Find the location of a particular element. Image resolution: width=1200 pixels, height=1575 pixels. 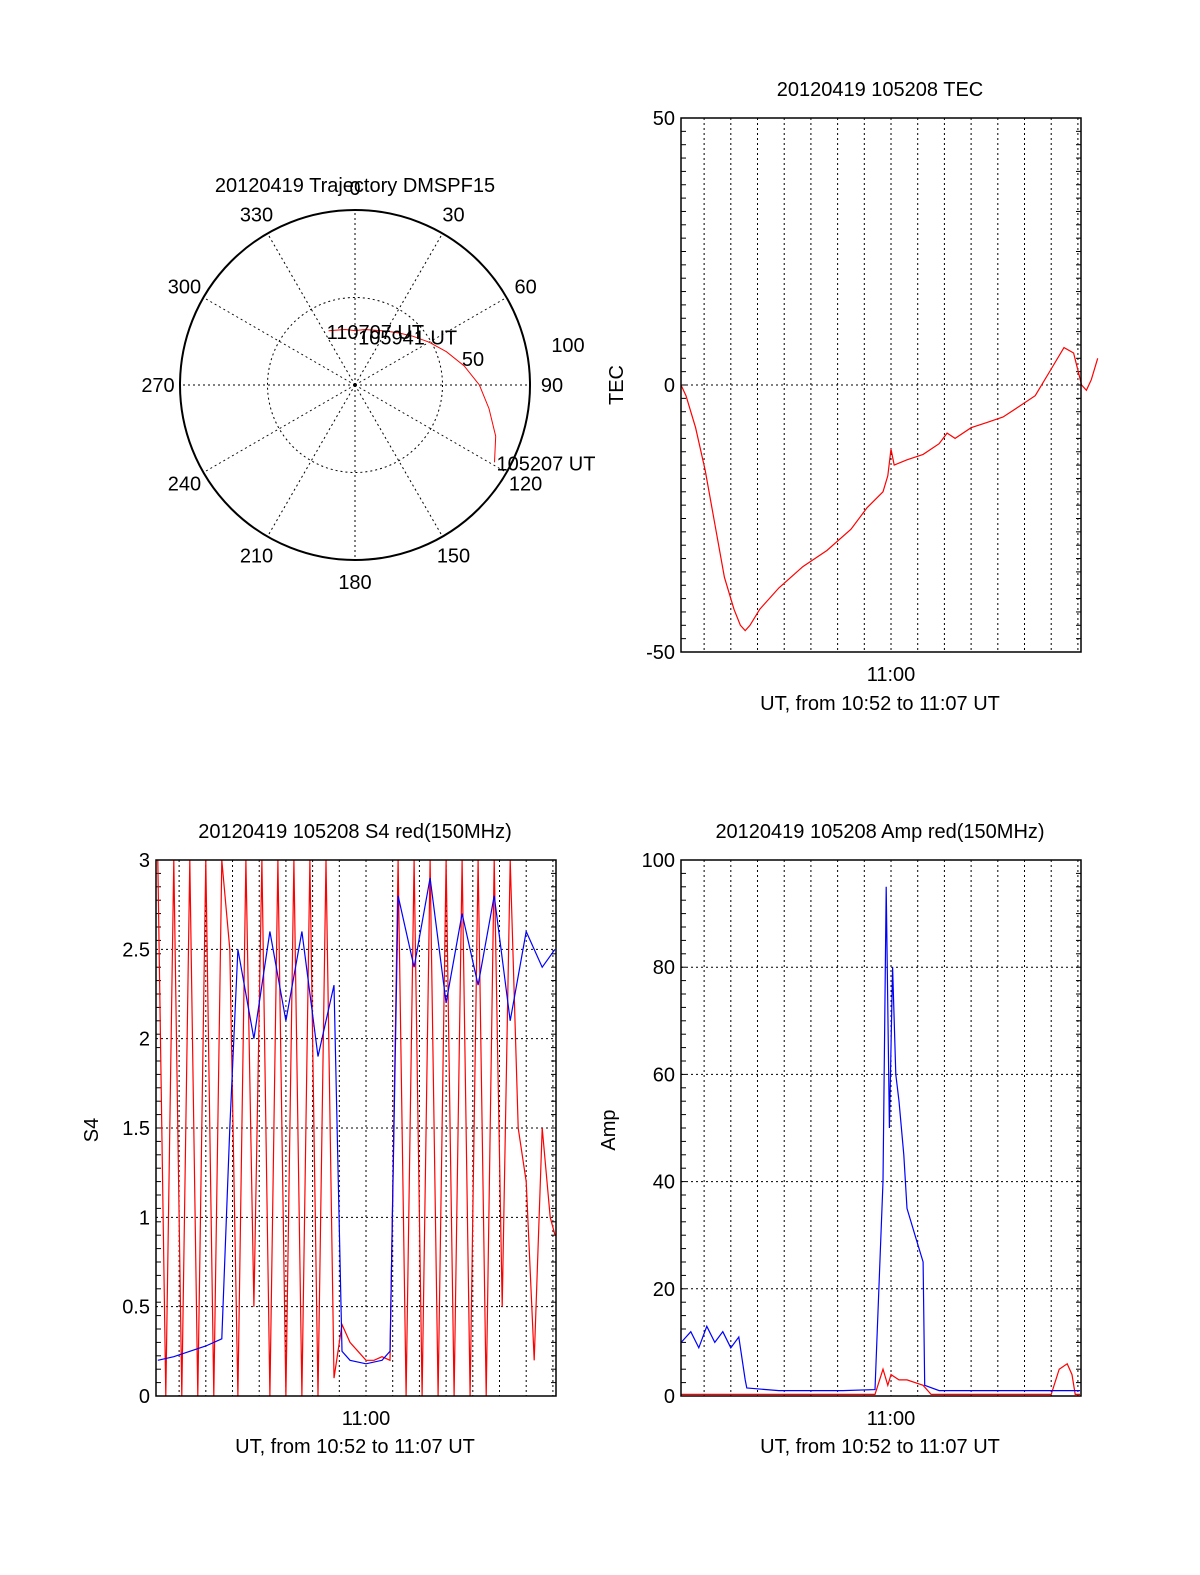

y-tick-label: 60 is located at coordinates (664, 1075).